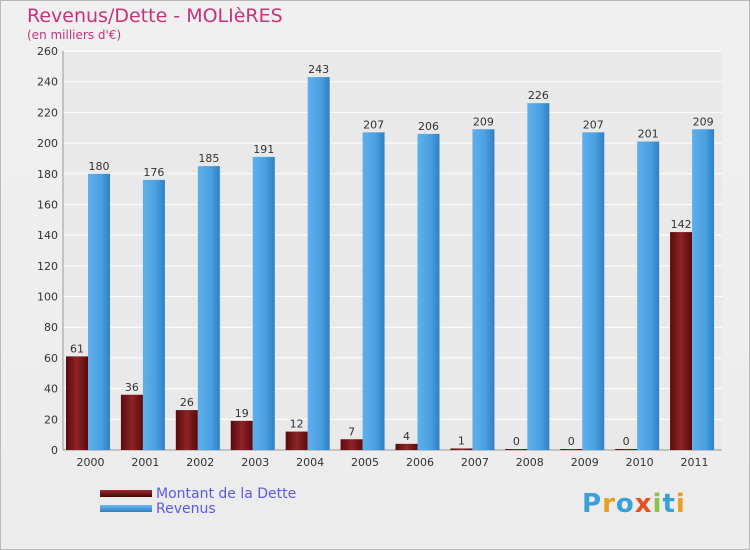 This screenshot has height=550, width=750. I want to click on x-tick-label: 2001, so click(145, 462).